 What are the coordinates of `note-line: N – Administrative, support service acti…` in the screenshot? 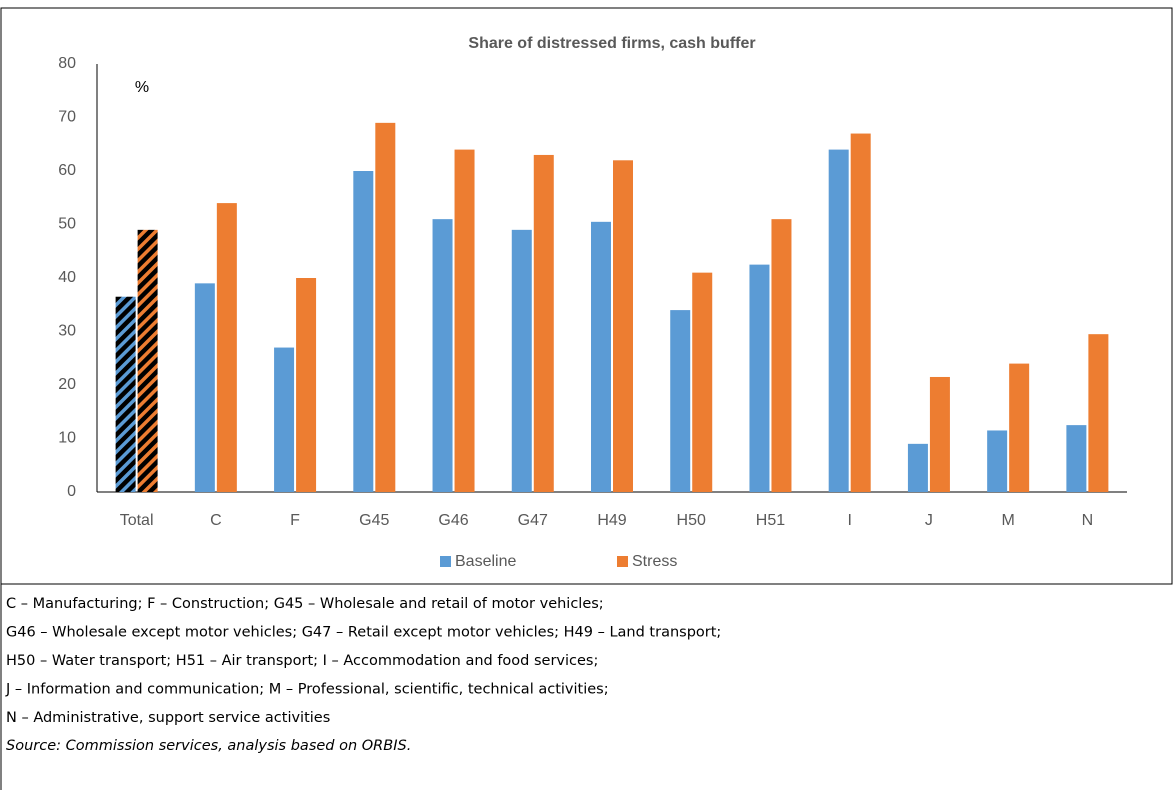 It's located at (168, 718).